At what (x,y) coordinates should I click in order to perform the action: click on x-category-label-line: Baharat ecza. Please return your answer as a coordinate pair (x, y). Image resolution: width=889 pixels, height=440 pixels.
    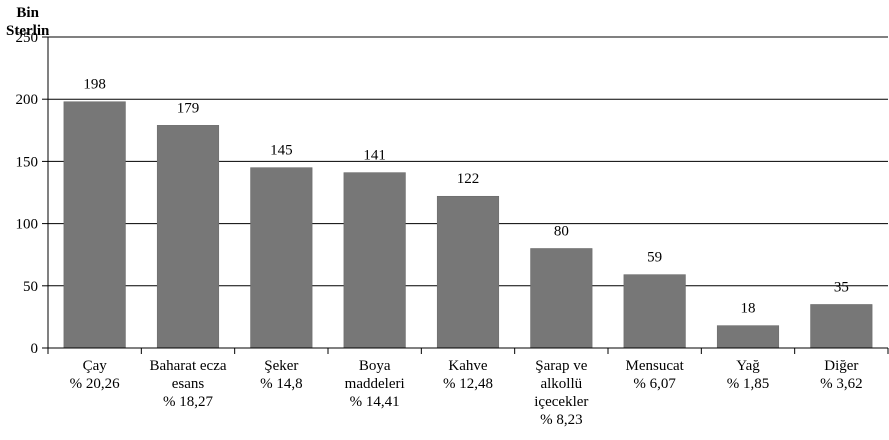
    Looking at the image, I should click on (187, 366).